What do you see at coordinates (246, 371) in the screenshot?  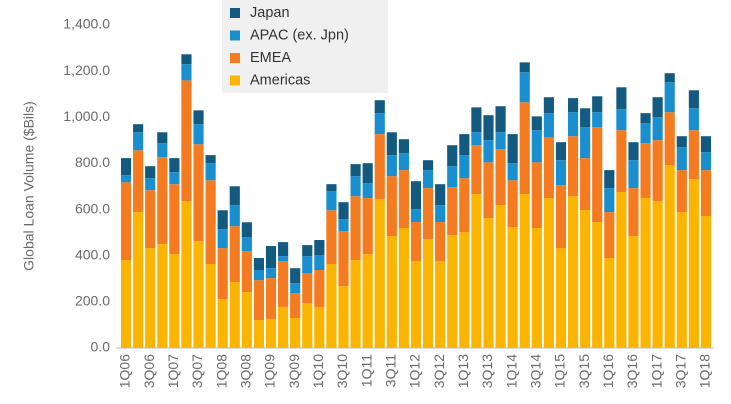 I see `x-tick-label: 3Q08` at bounding box center [246, 371].